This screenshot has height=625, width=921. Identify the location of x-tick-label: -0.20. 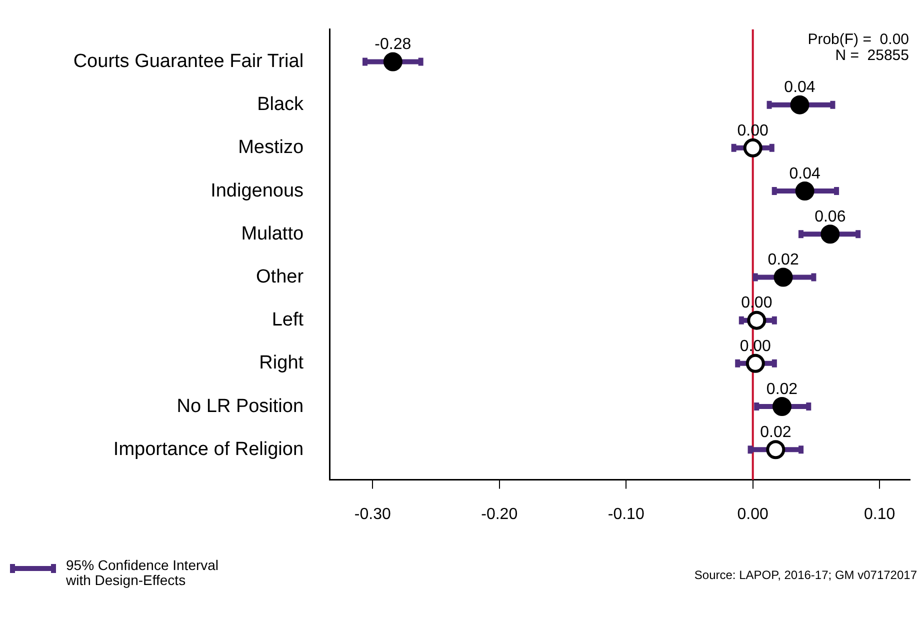
(499, 514).